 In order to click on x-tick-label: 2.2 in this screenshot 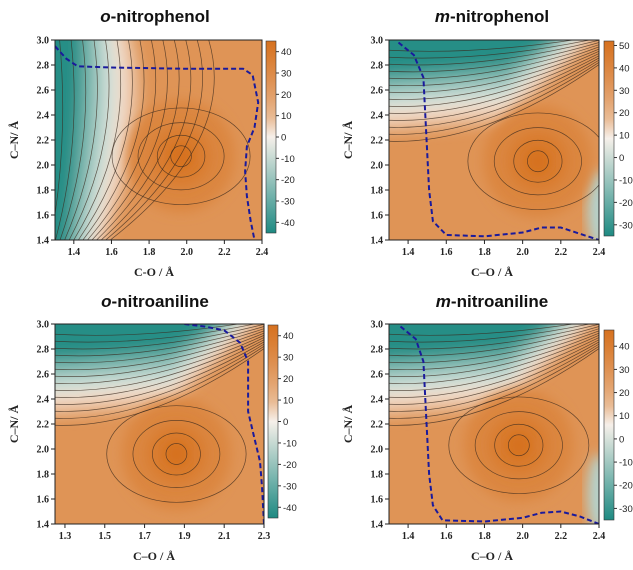, I will do `click(561, 252)`.